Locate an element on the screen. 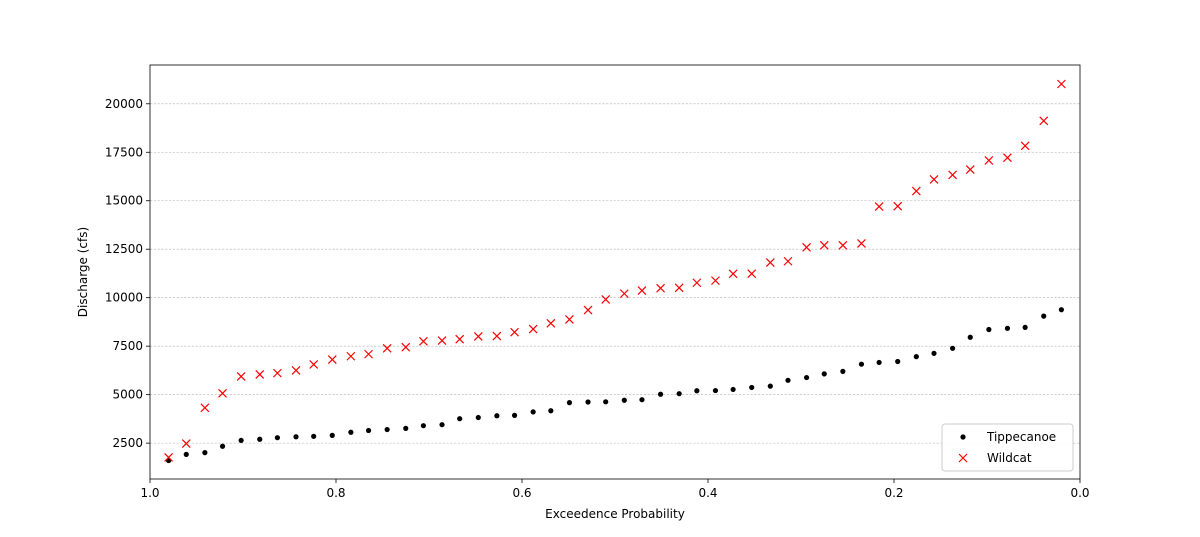 The width and height of the screenshot is (1200, 537). x-tick-label: 0.2 is located at coordinates (893, 493).